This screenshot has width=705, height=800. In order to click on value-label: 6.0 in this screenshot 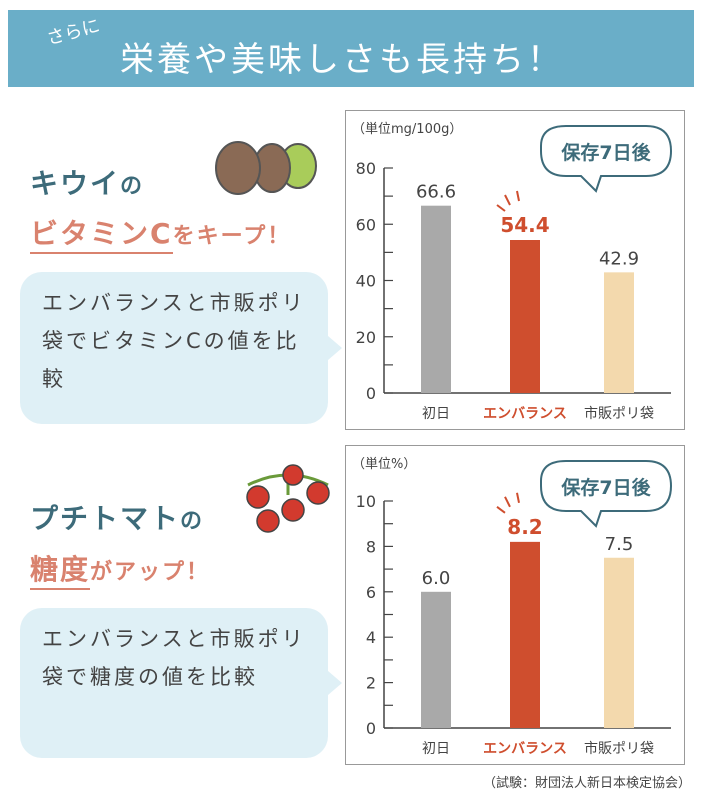, I will do `click(436, 578)`.